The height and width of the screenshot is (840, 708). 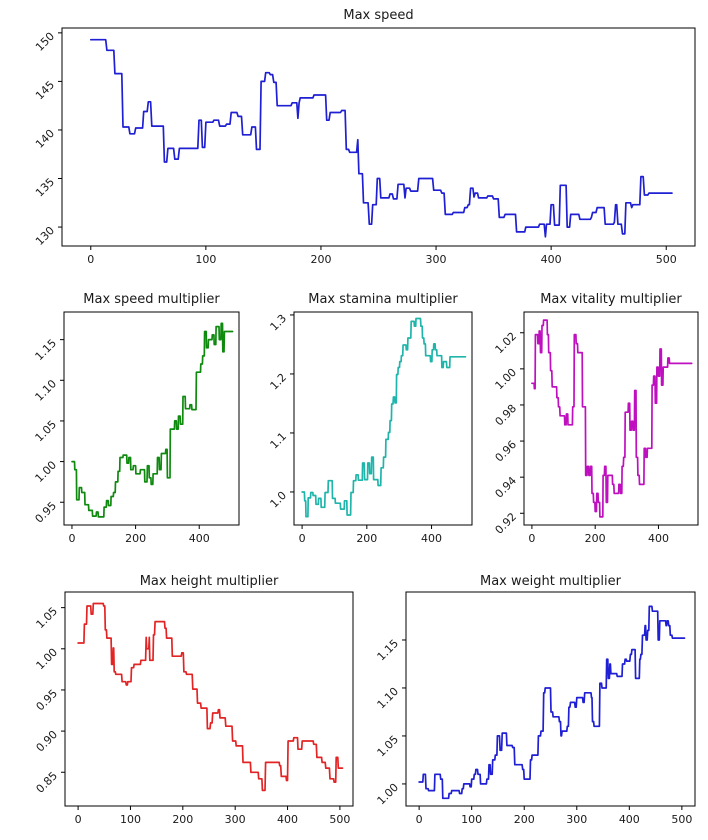 I want to click on data-line-max-vitality-multiplier, so click(x=612, y=418).